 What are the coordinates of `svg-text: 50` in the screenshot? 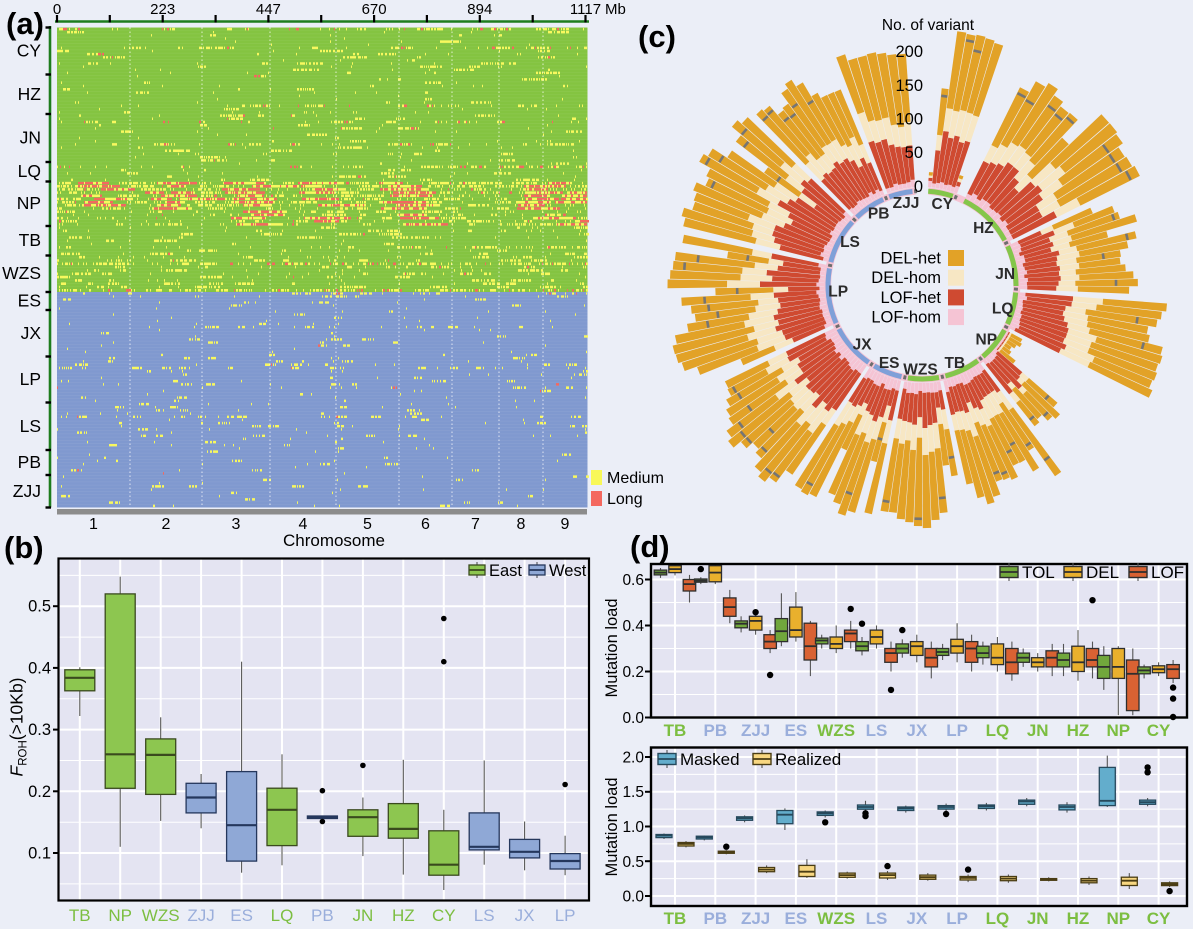 It's located at (914, 153).